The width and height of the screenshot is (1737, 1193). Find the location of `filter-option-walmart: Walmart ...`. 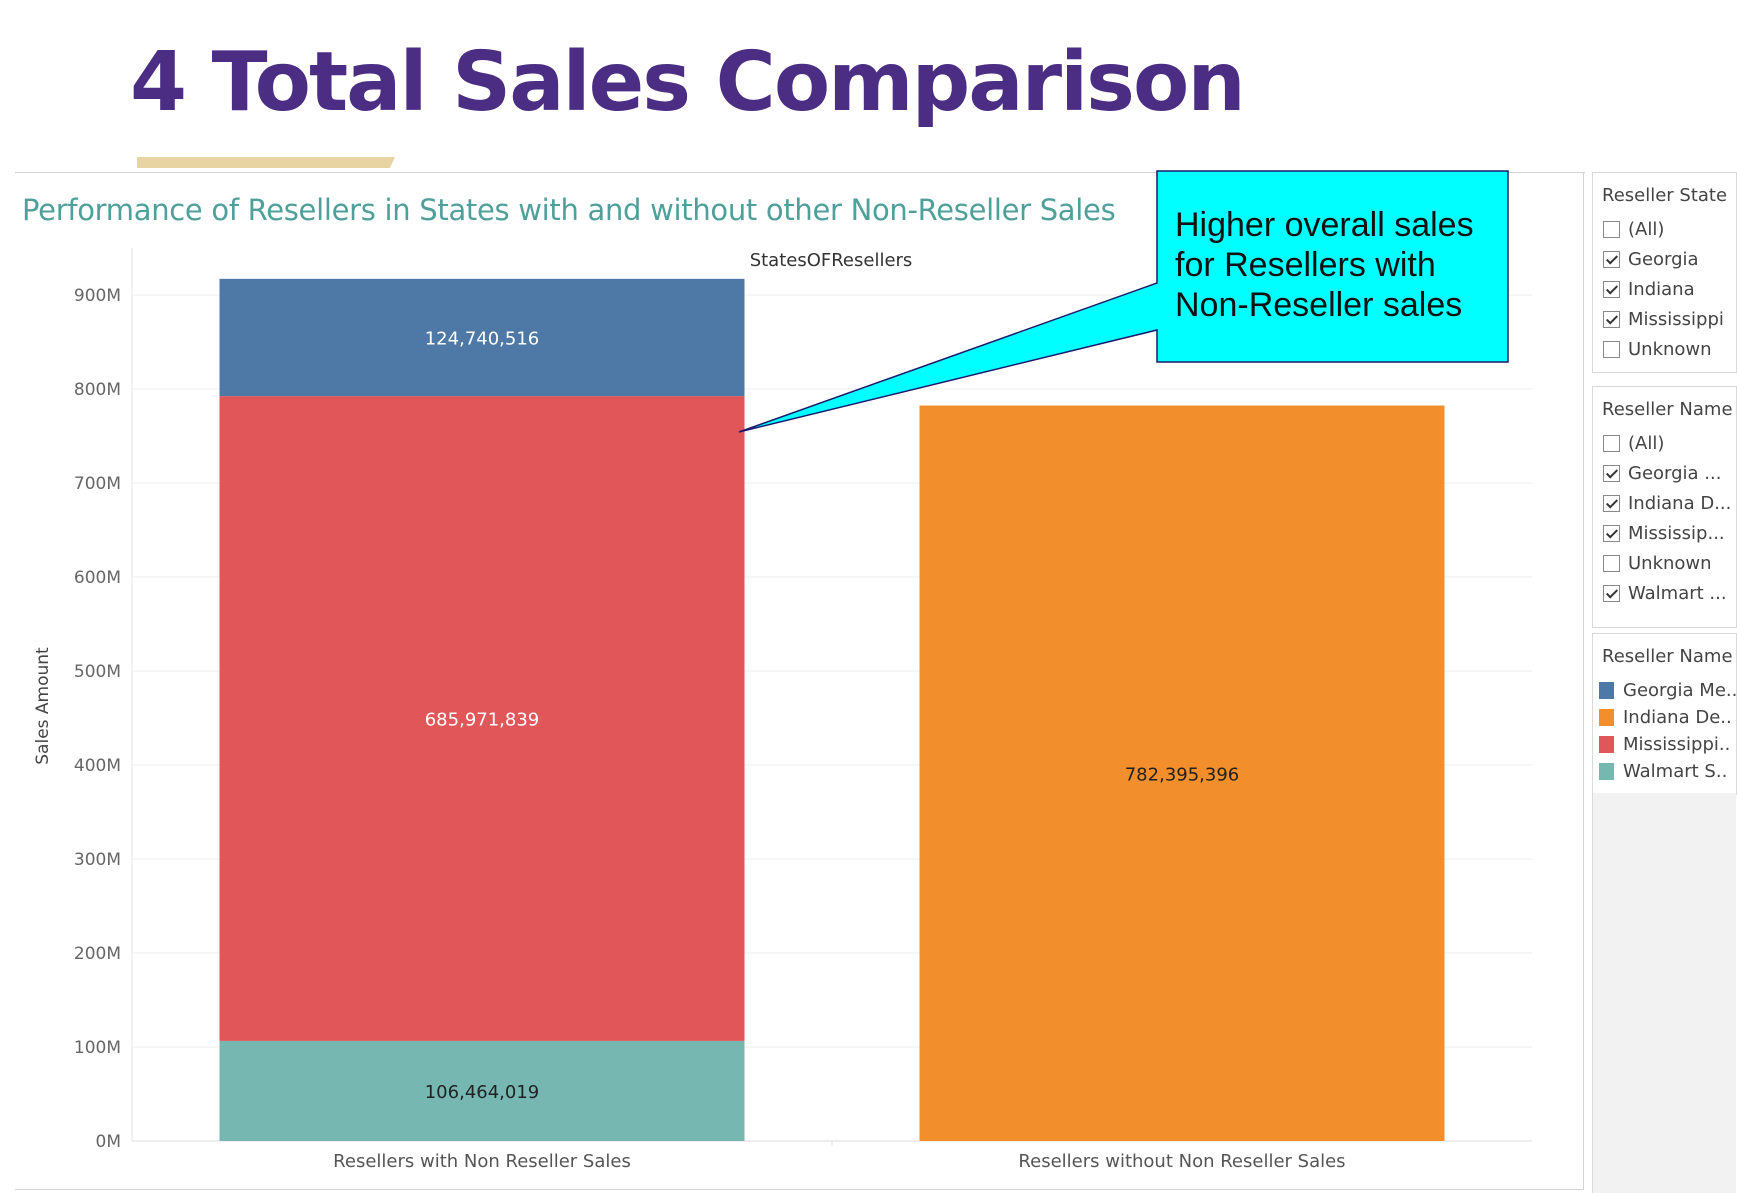

filter-option-walmart: Walmart ... is located at coordinates (1669, 593).